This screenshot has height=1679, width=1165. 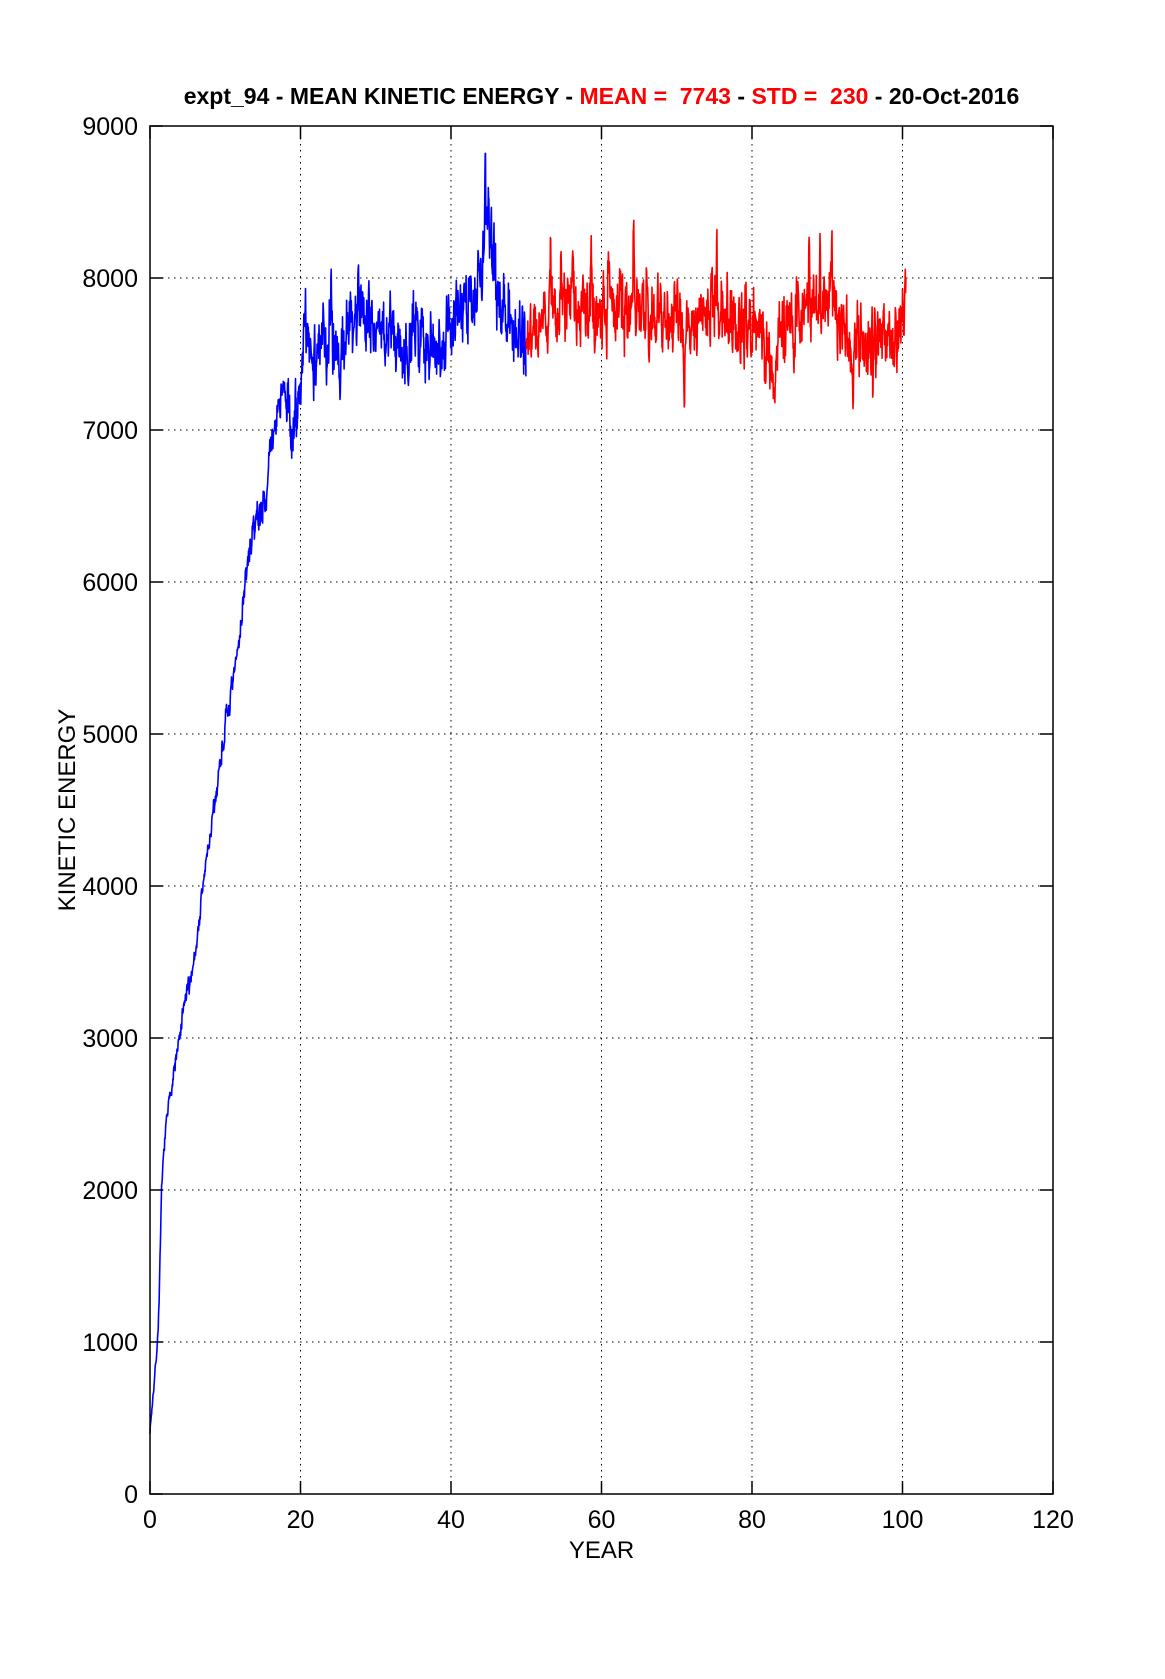 I want to click on chart-title-segment: - 20-Oct-2016, so click(x=943, y=96).